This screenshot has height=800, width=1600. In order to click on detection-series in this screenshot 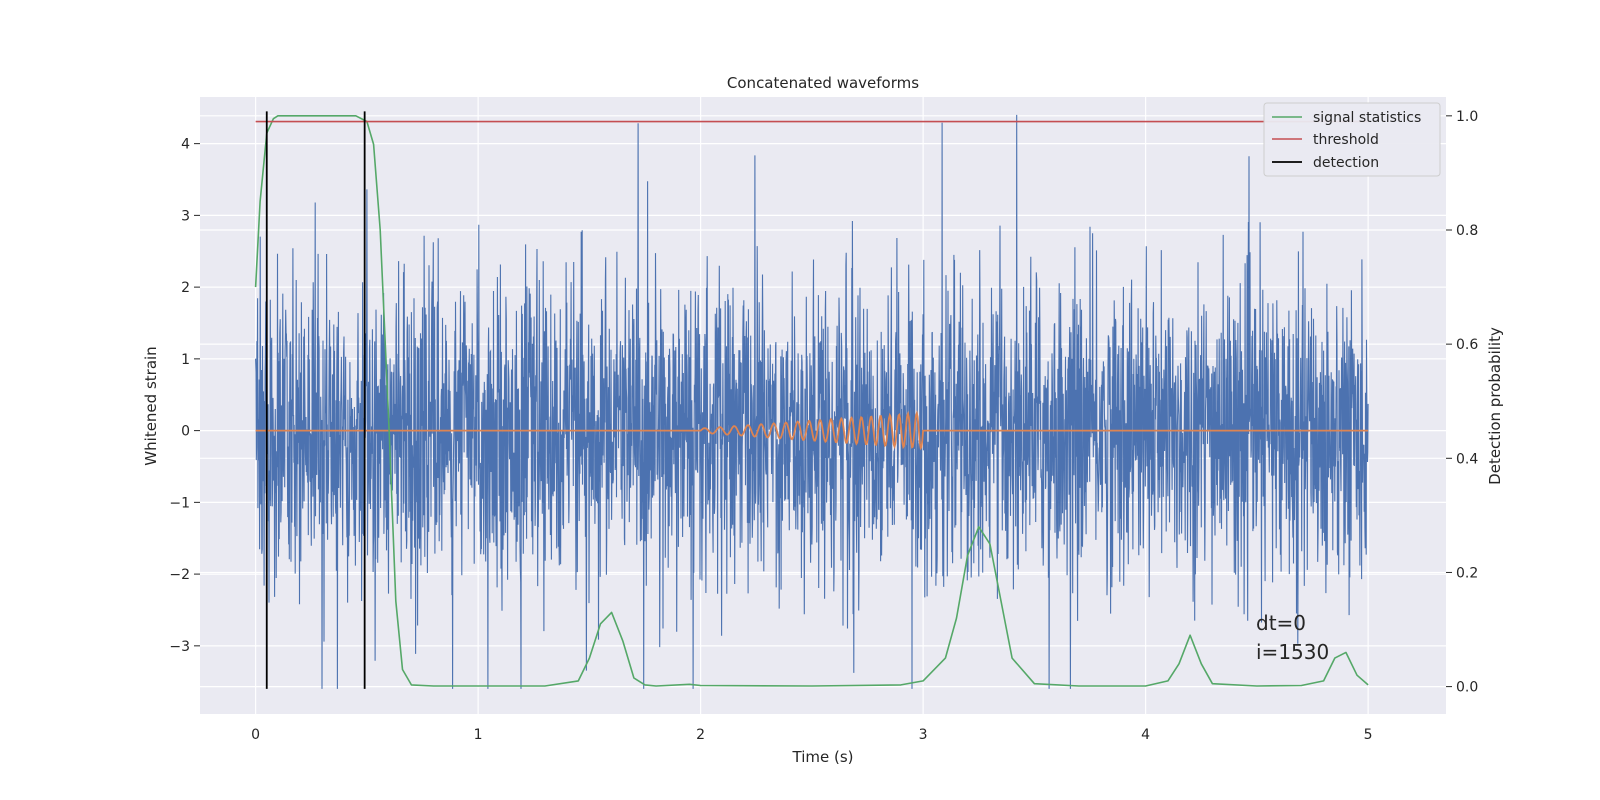, I will do `click(315, 400)`.